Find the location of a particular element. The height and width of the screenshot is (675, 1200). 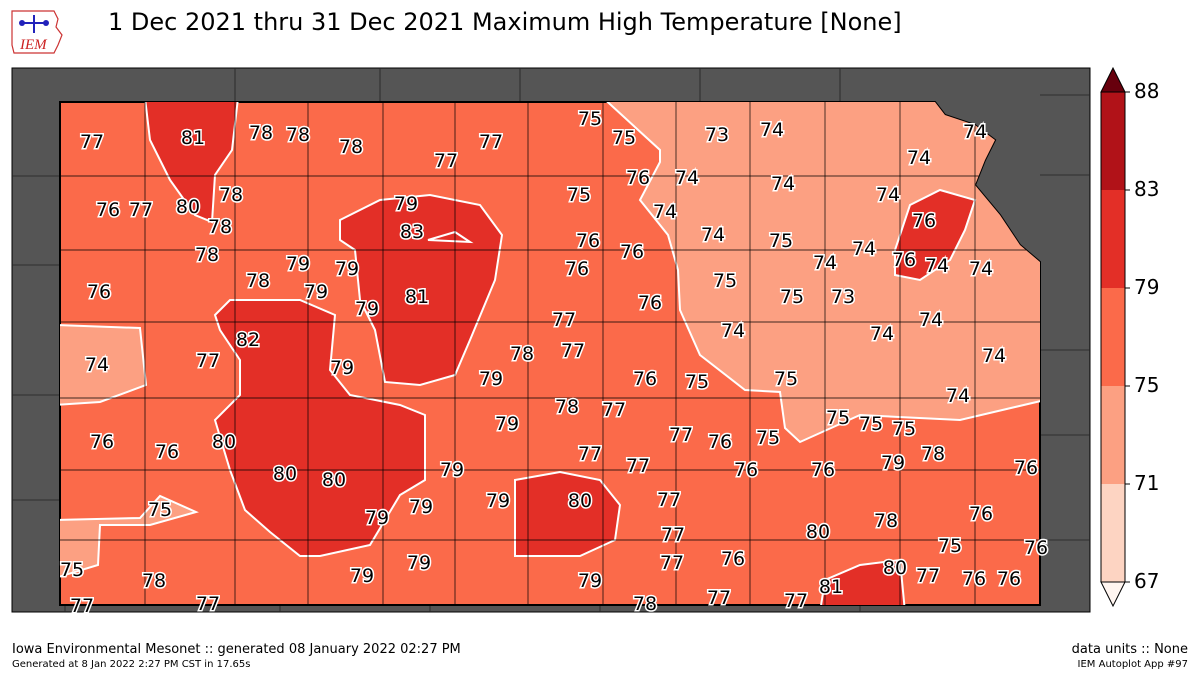

contour-79-83-northwest is located at coordinates (191, 163).